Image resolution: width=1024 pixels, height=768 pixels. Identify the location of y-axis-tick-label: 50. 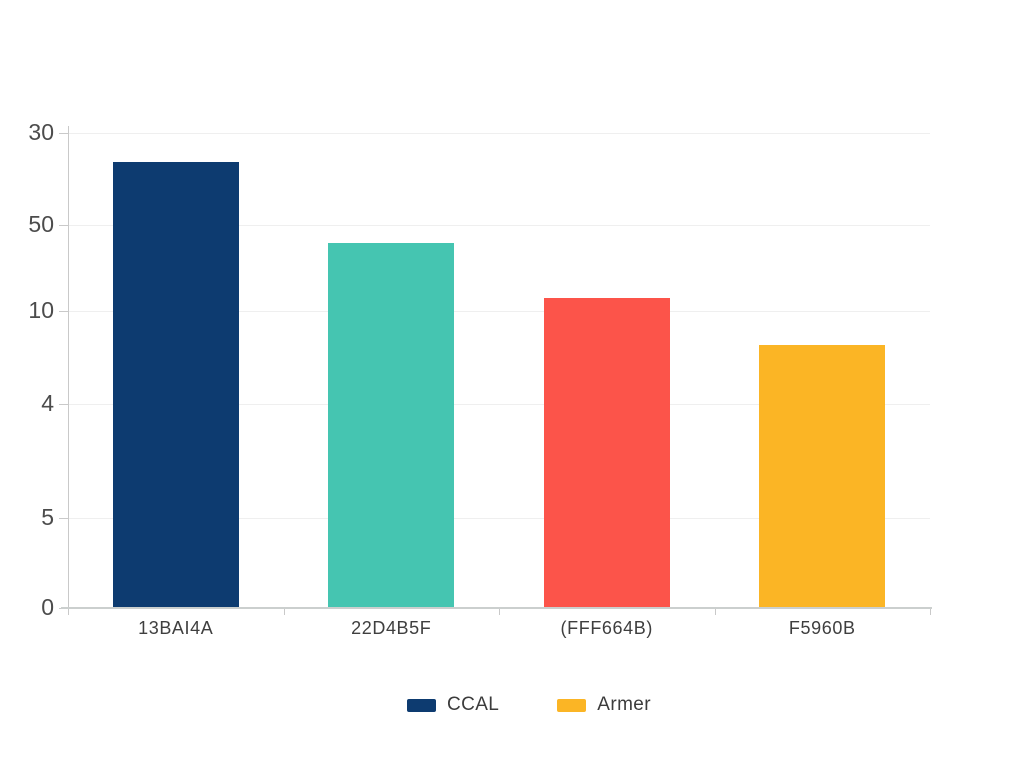
(41, 224).